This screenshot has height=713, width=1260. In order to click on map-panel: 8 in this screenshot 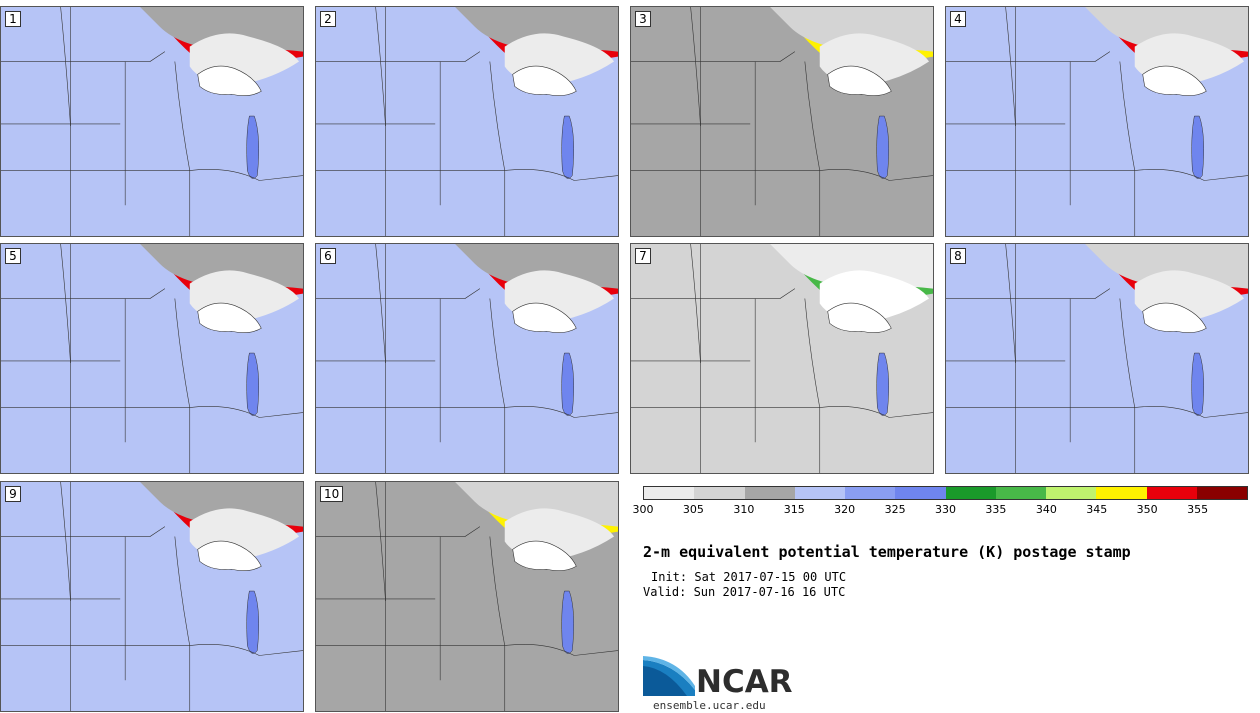, I will do `click(1097, 358)`.